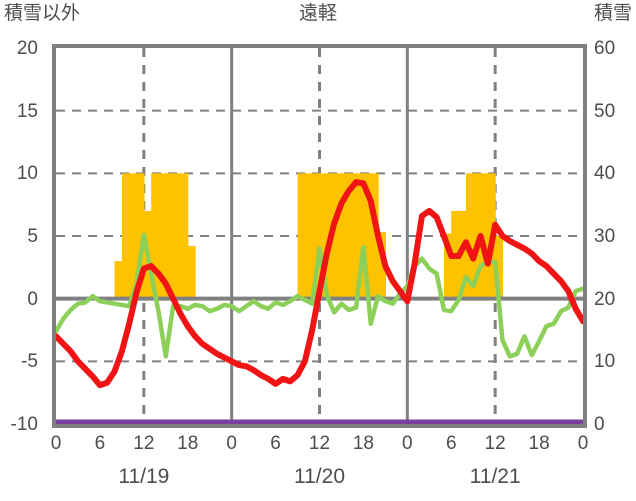 This screenshot has width=636, height=501. I want to click on y-axis-left-tick: 10, so click(27, 174).